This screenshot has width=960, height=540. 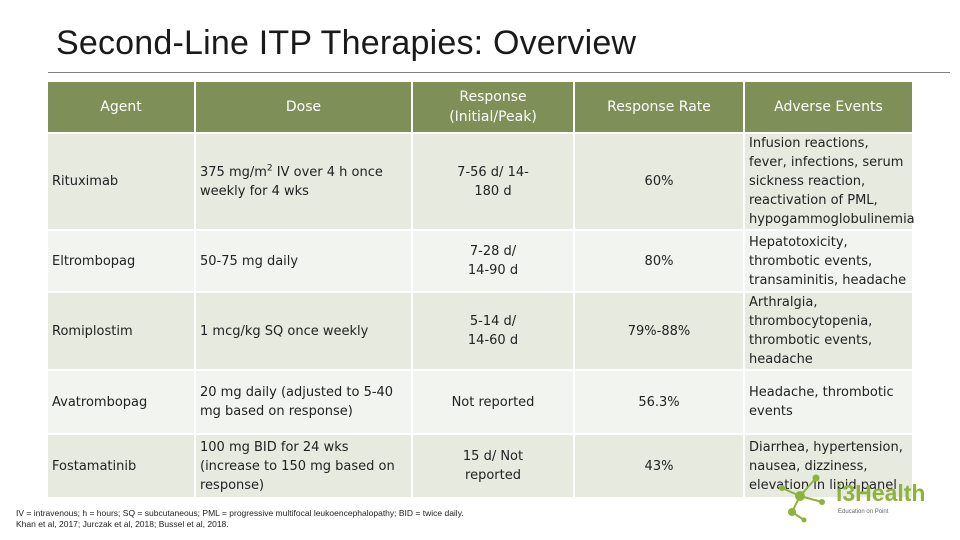 What do you see at coordinates (346, 43) in the screenshot?
I see `slide-title: Second-Line ITP Therapies: Overview` at bounding box center [346, 43].